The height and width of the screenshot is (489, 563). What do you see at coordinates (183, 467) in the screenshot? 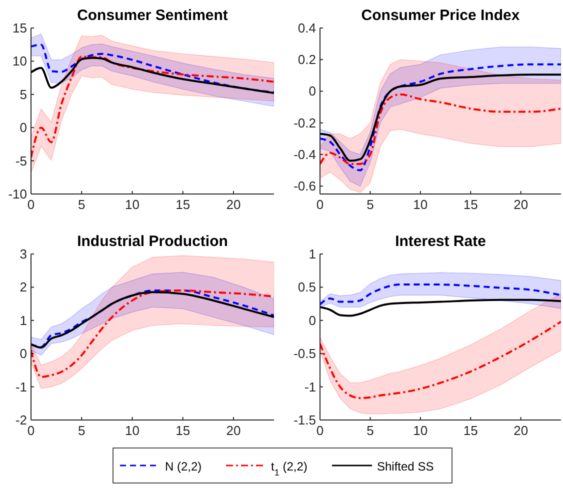
I see `legend-label: N (2,2)` at bounding box center [183, 467].